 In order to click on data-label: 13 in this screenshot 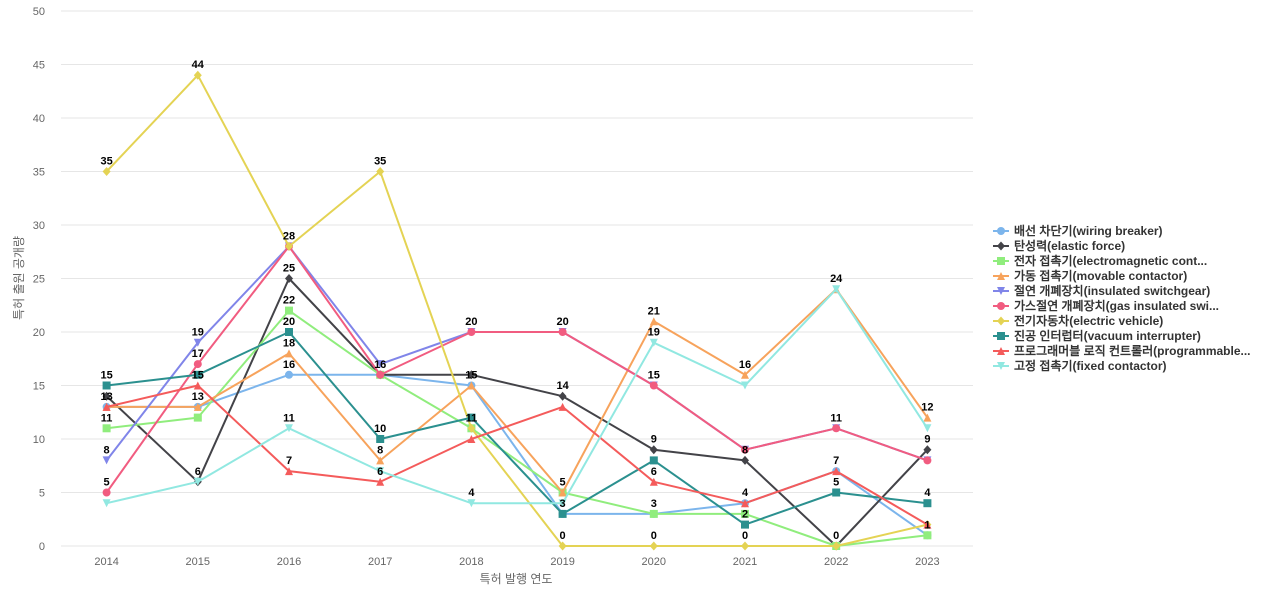, I will do `click(106, 397)`.